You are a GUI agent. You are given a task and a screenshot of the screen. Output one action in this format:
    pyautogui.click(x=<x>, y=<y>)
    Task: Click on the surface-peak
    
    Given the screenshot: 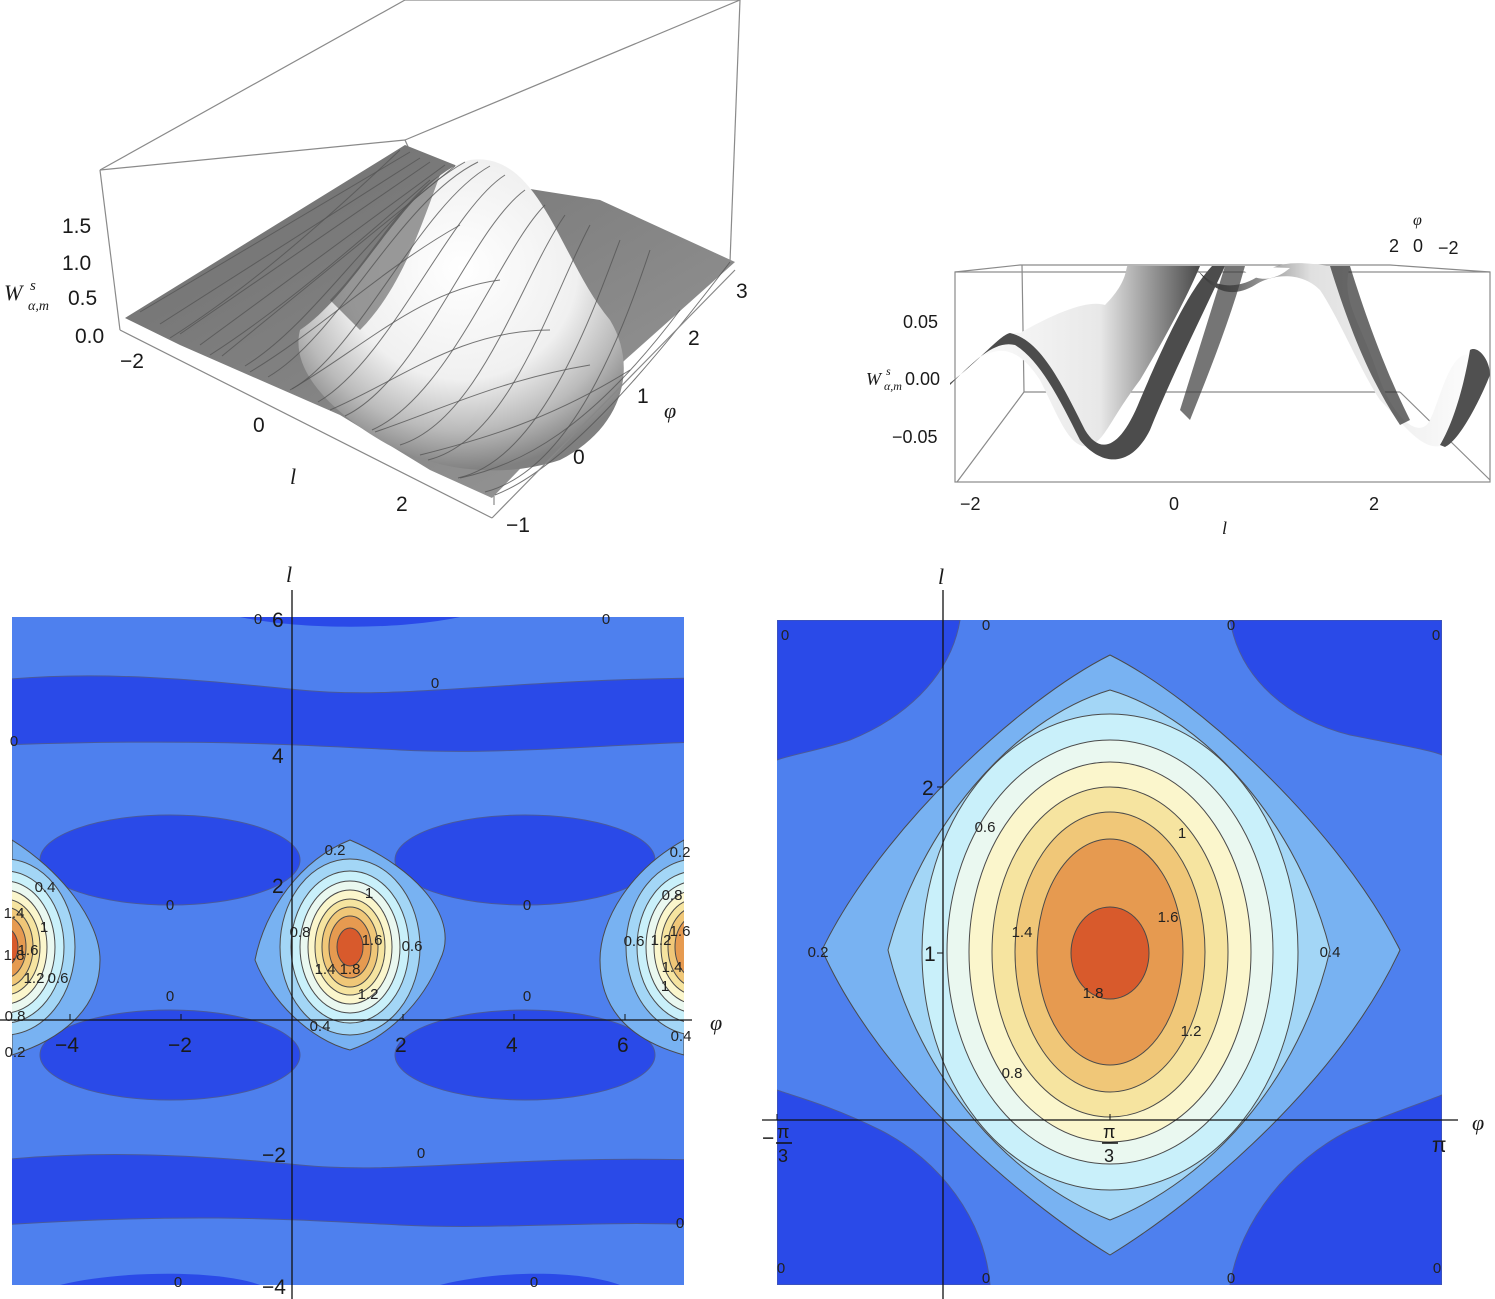 What is the action you would take?
    pyautogui.click(x=461, y=315)
    